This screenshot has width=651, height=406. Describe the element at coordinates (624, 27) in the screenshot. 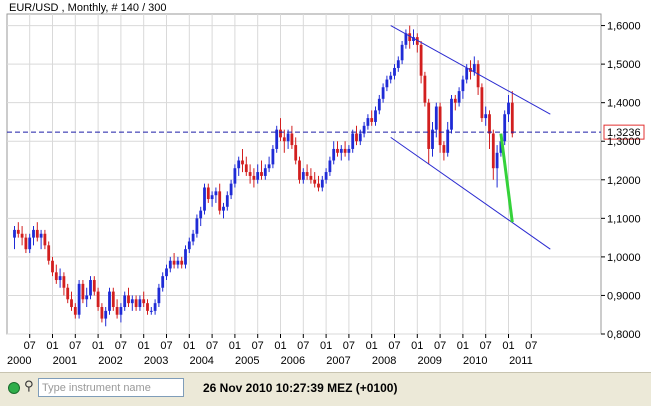

I see `y-tick-label: 1,6000` at that location.